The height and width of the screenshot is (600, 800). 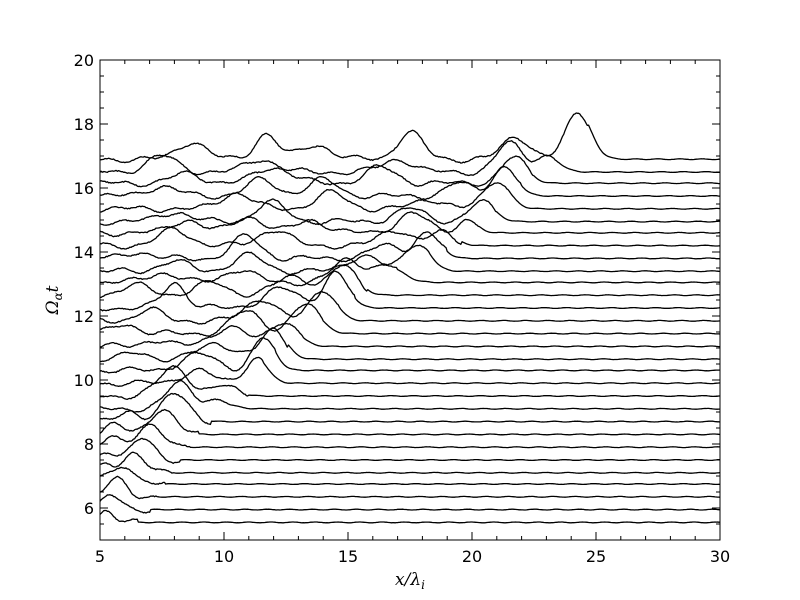 I want to click on y-tick-label: 12, so click(x=84, y=316).